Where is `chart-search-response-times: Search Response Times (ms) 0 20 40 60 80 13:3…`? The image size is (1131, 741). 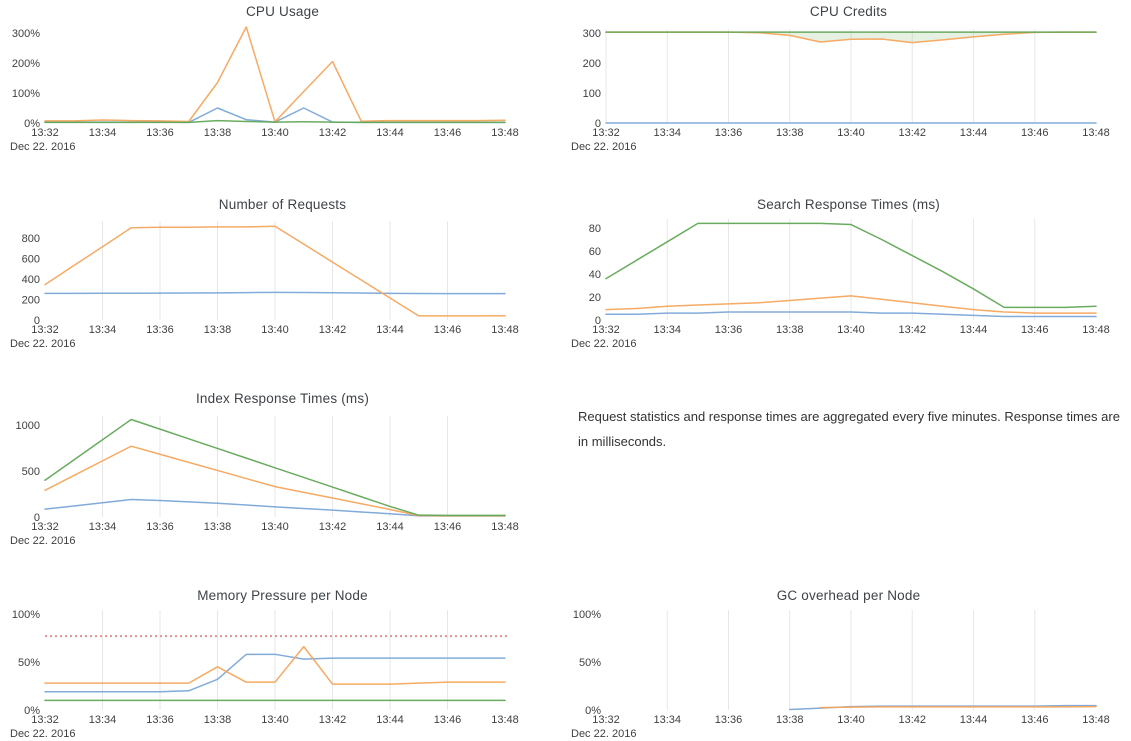 chart-search-response-times: Search Response Times (ms) 0 20 40 60 80 13:3… is located at coordinates (848, 278).